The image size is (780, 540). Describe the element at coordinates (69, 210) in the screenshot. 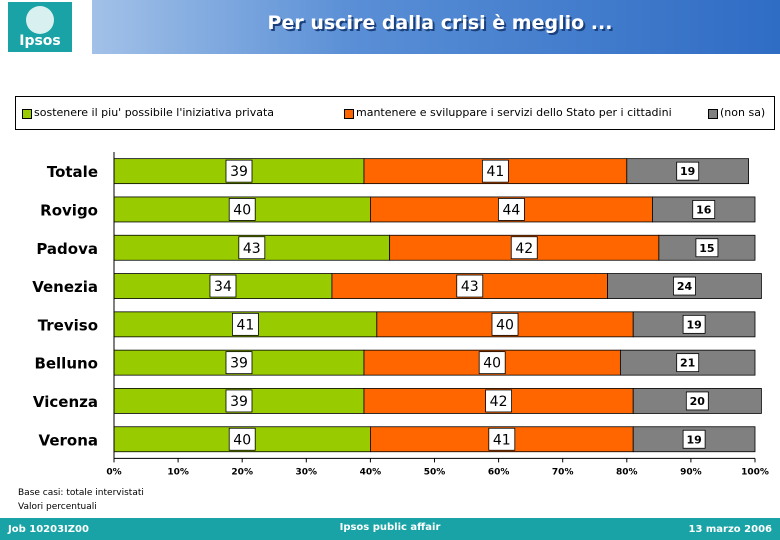

I see `category-label: Rovigo` at that location.